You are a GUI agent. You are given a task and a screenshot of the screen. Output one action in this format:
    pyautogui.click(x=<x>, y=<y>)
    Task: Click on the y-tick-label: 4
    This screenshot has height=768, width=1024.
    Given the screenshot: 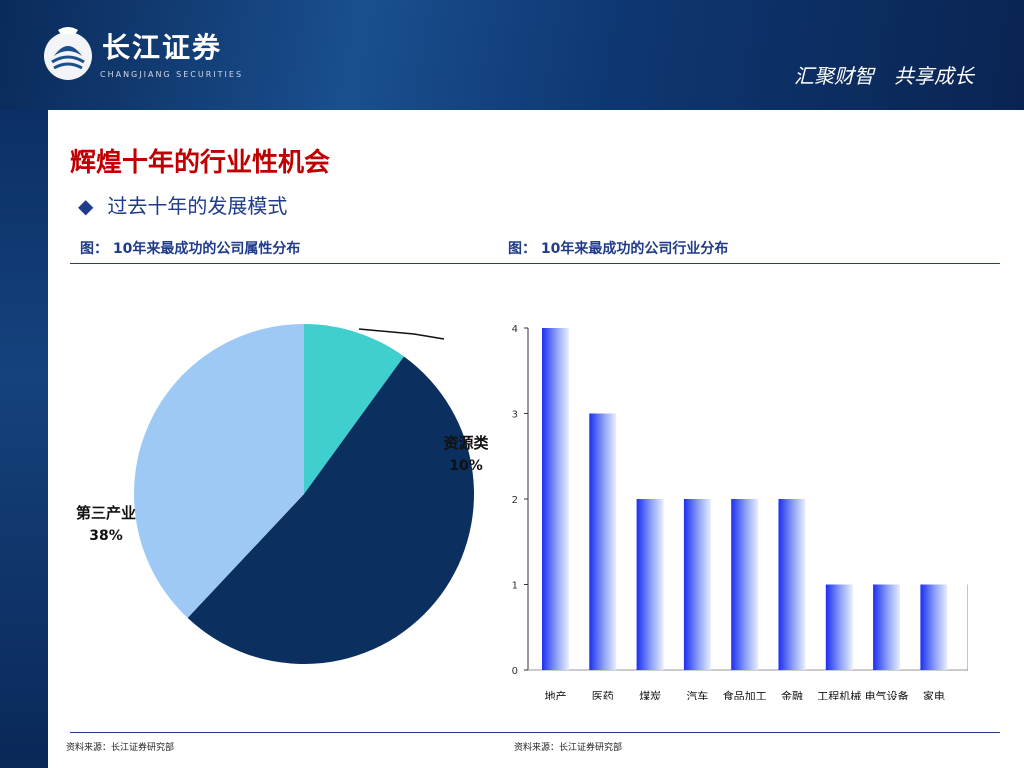 What is the action you would take?
    pyautogui.click(x=515, y=329)
    